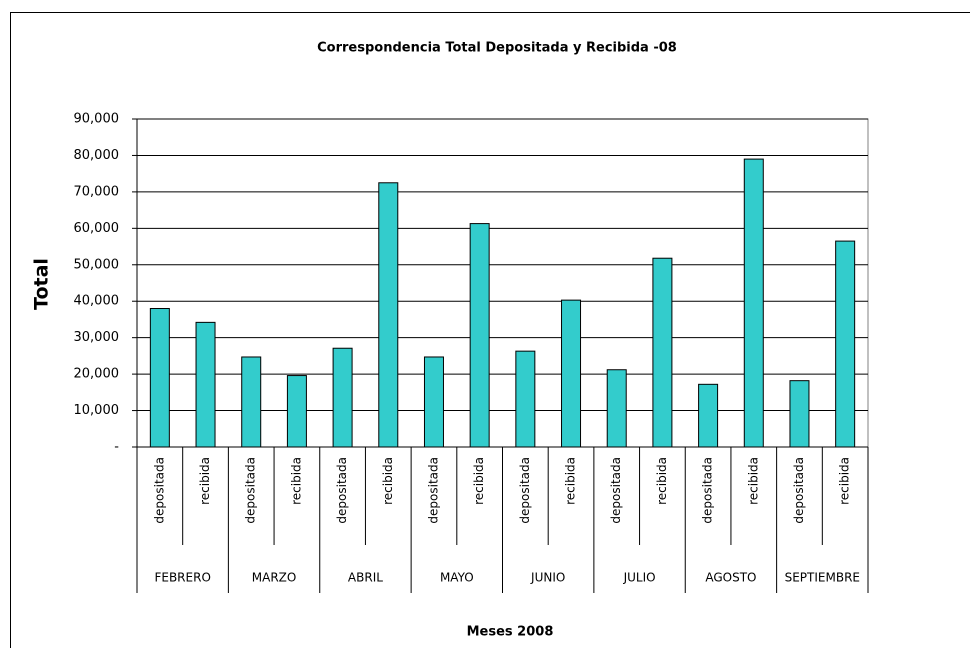 The height and width of the screenshot is (648, 970). Describe the element at coordinates (97, 119) in the screenshot. I see `y-tick-label: 90,000` at that location.